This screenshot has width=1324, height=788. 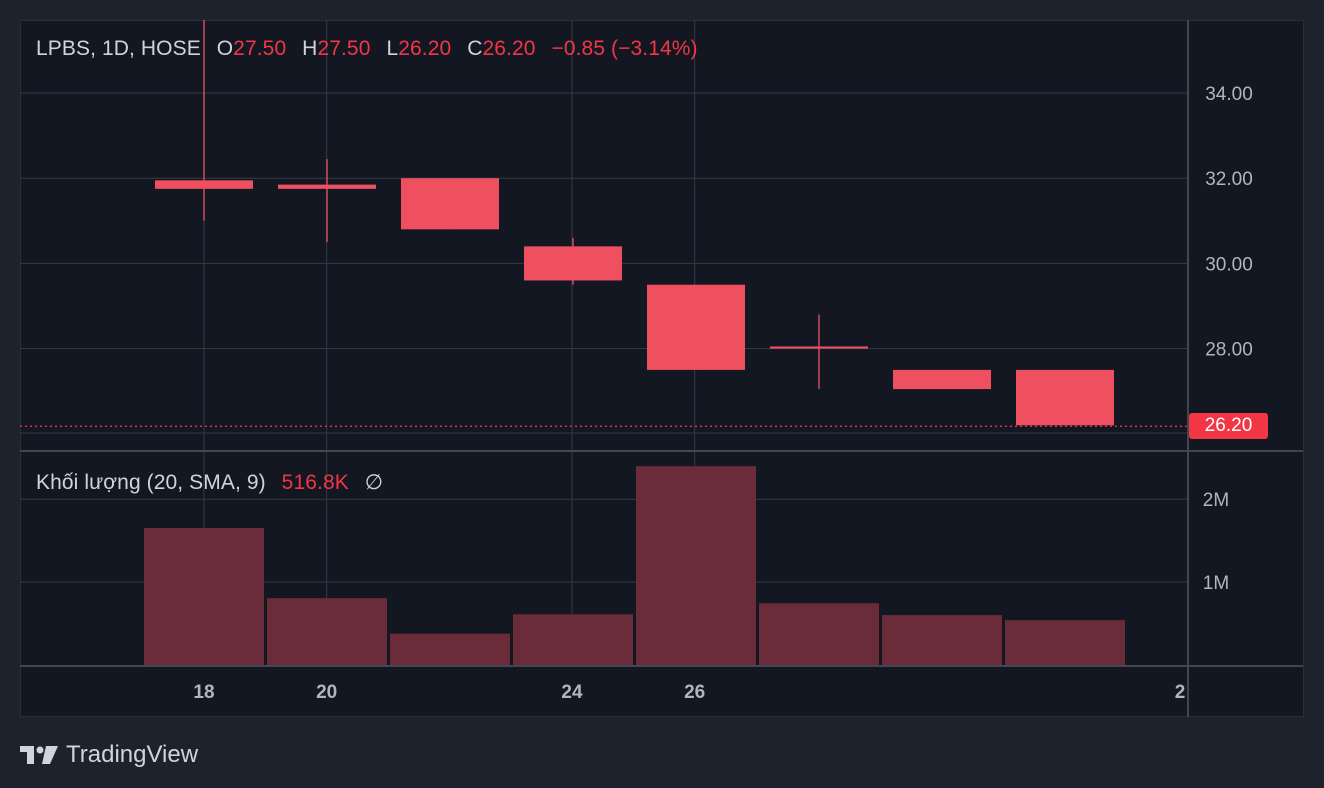 I want to click on change-value: −0.85 (−3.14%), so click(x=624, y=48).